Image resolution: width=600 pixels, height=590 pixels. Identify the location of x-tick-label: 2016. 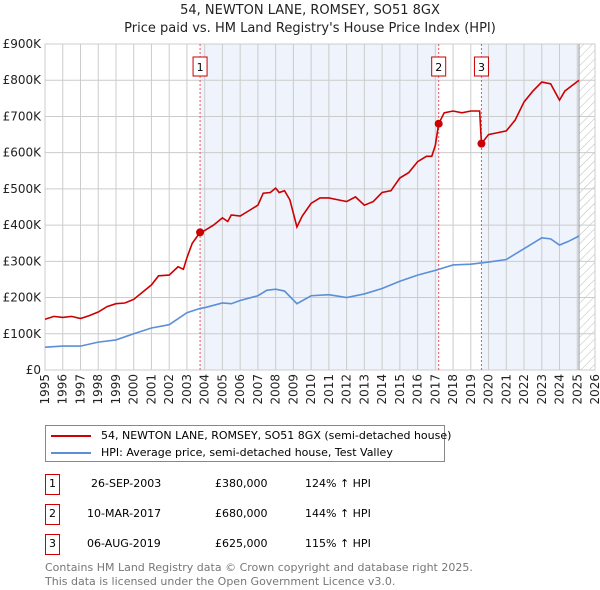
(418, 389).